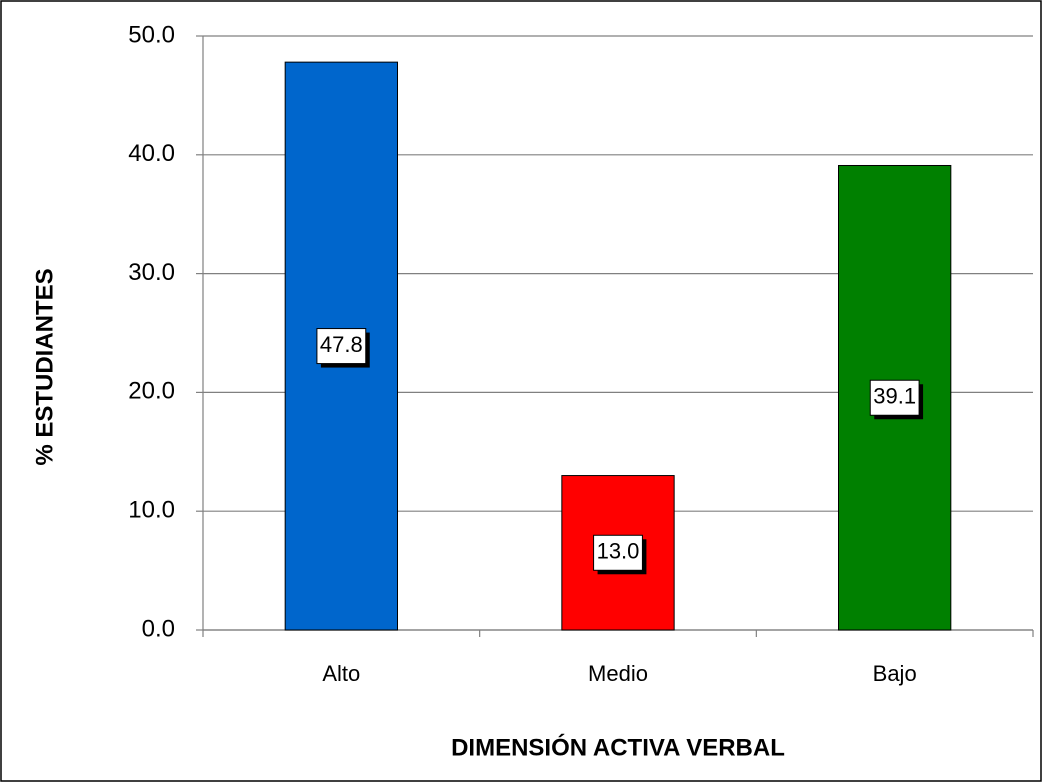 The image size is (1043, 783). I want to click on y-tick-label: 20.0, so click(151, 391).